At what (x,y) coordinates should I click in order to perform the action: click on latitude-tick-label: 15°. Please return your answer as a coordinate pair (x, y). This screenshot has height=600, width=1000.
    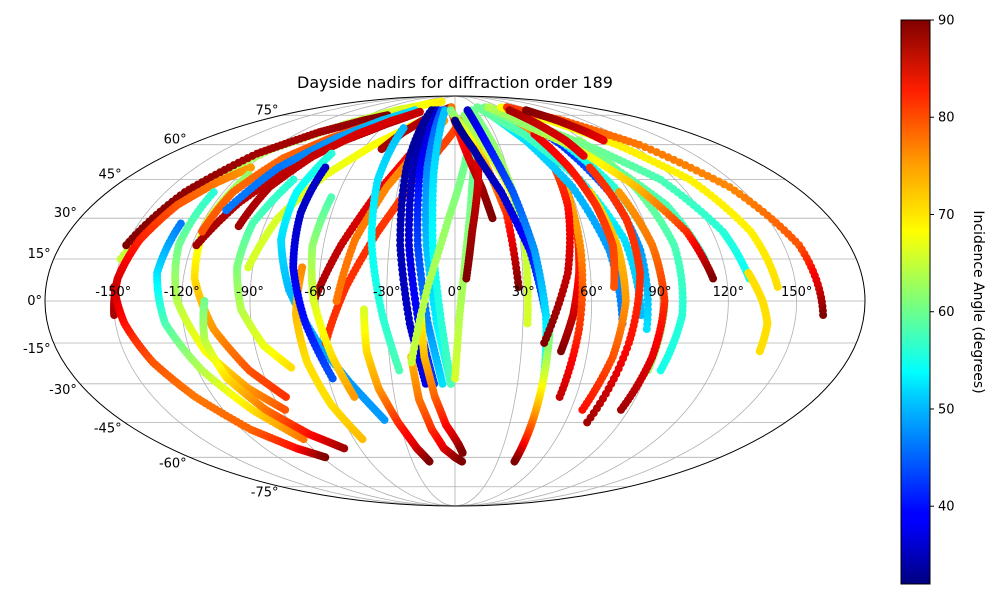
    Looking at the image, I should click on (39, 254).